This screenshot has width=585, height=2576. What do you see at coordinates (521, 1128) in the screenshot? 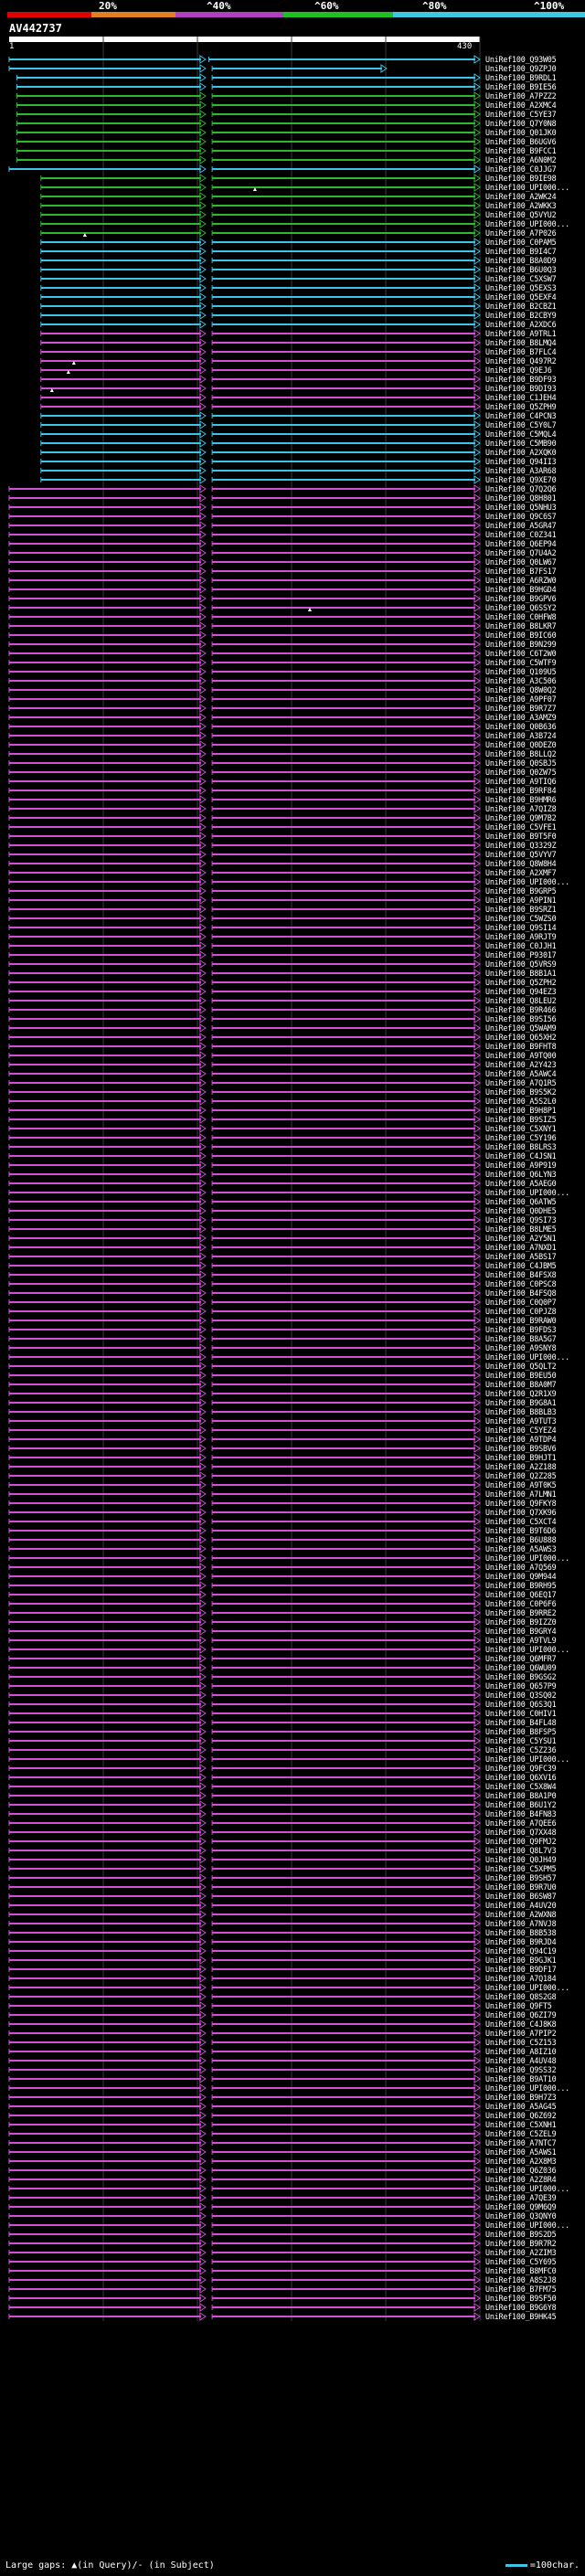
I see `hit-link: UniRef100_C5XNY1` at bounding box center [521, 1128].